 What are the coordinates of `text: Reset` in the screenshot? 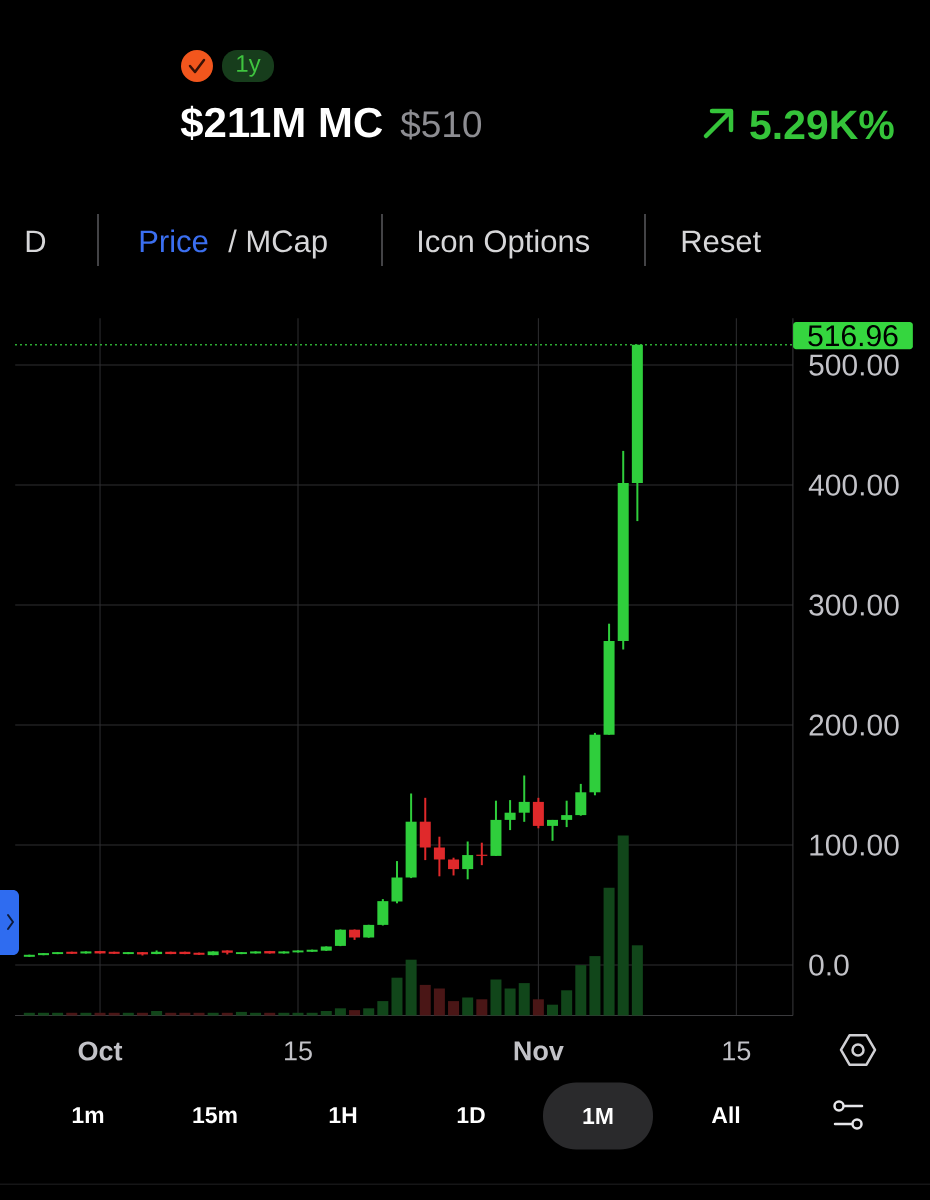 It's located at (721, 241).